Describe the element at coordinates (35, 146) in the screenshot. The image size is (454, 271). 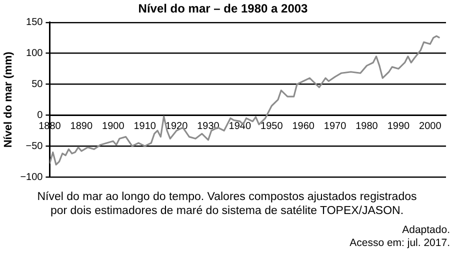
I see `y-tick-label: −50` at that location.